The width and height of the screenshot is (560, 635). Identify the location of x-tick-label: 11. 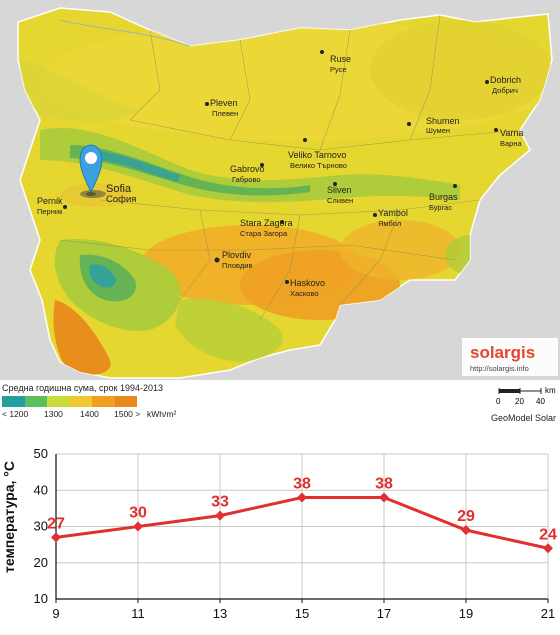
(138, 613).